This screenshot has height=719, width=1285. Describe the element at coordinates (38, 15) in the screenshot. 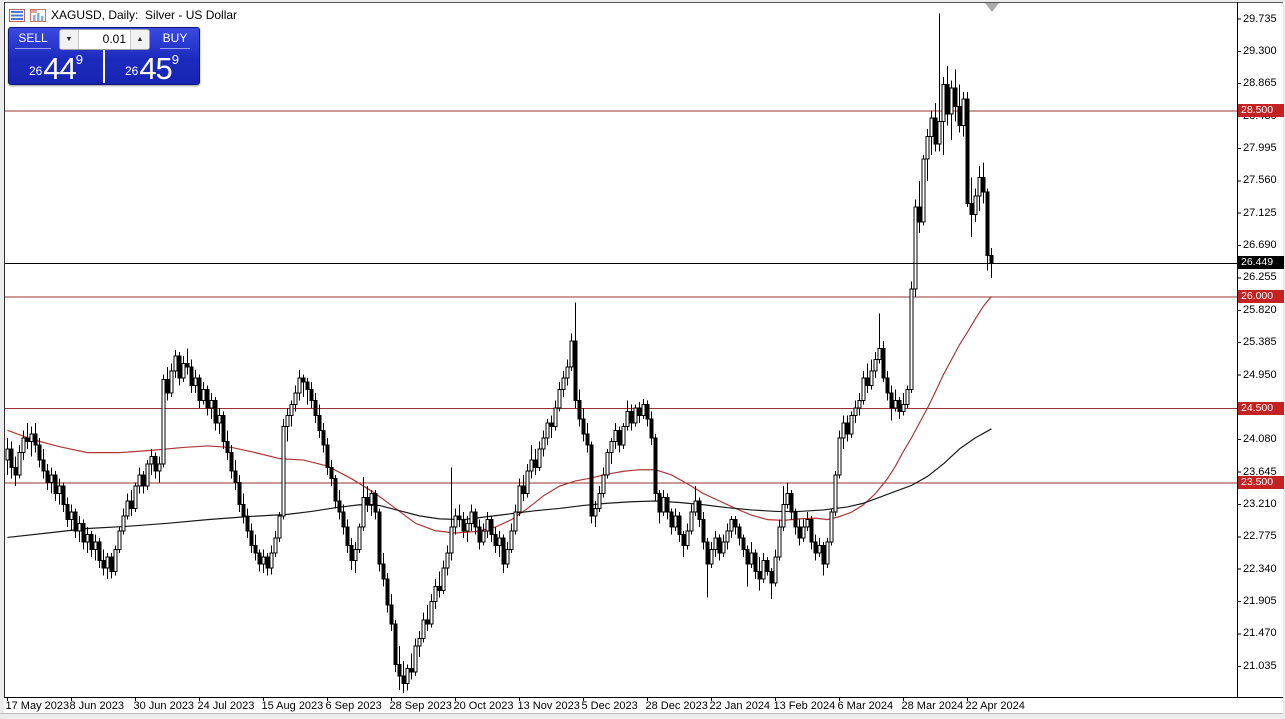

I see `data-window-icon` at that location.